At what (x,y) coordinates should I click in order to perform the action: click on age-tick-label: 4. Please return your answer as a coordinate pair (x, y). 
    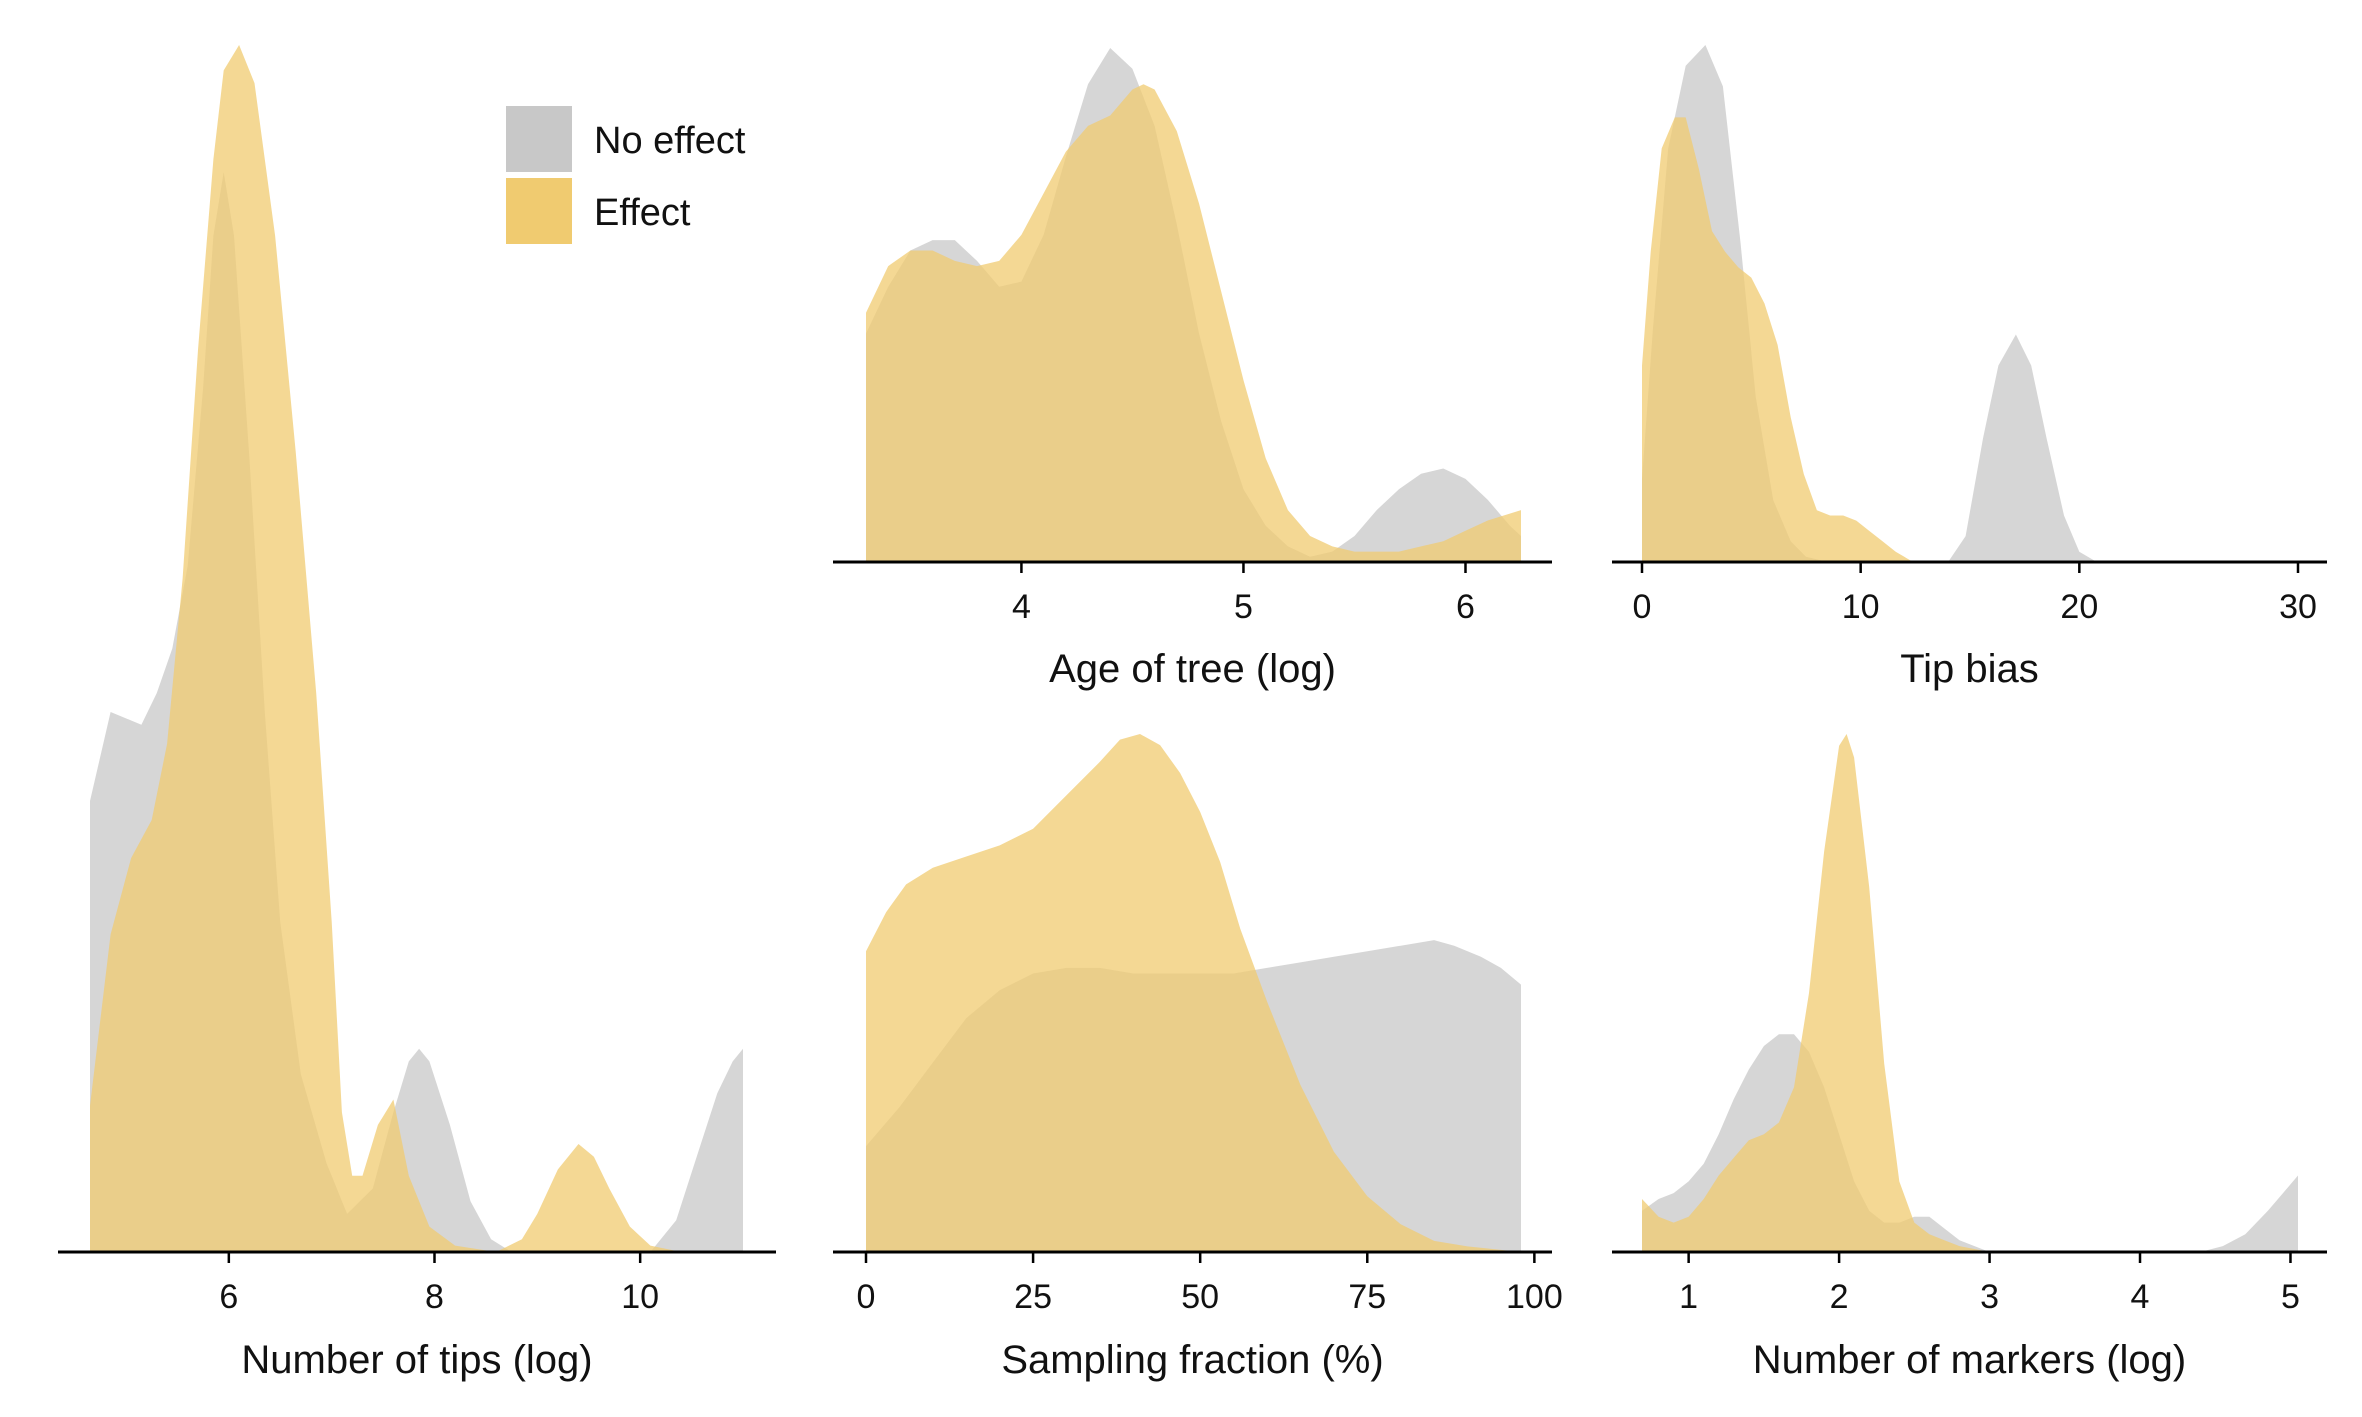
    Looking at the image, I should click on (1021, 607).